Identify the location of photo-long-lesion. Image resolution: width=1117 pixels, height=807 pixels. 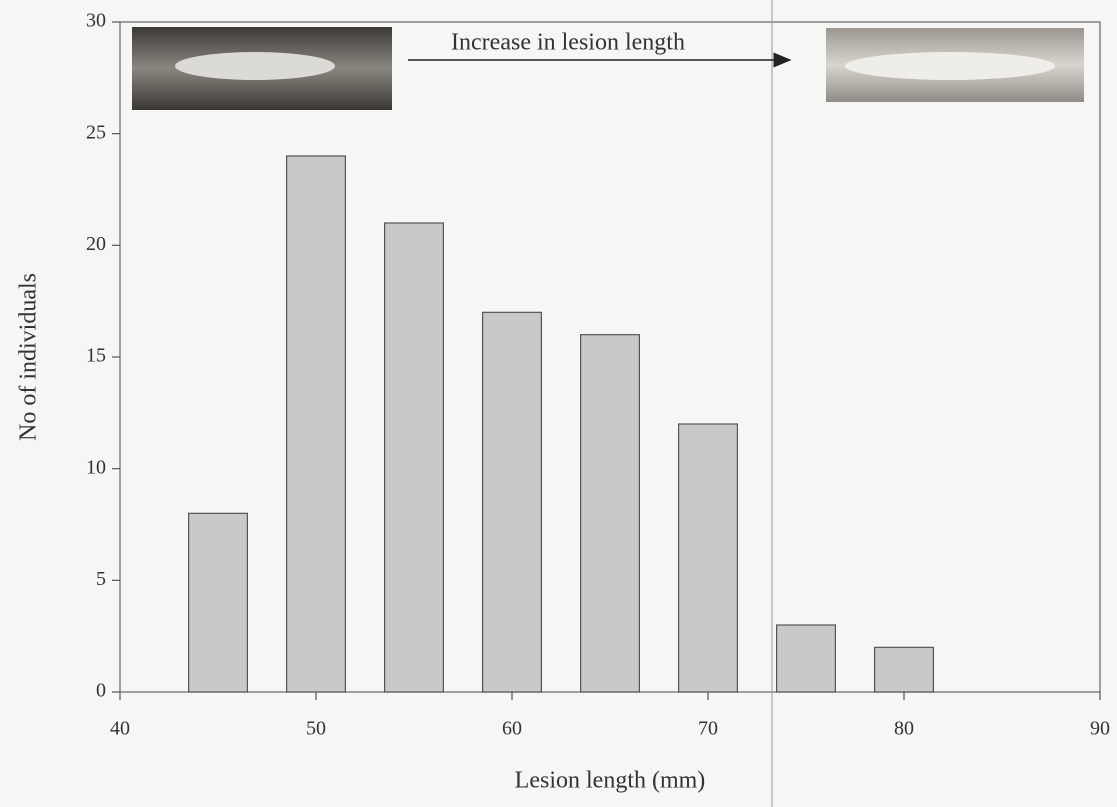
(955, 65).